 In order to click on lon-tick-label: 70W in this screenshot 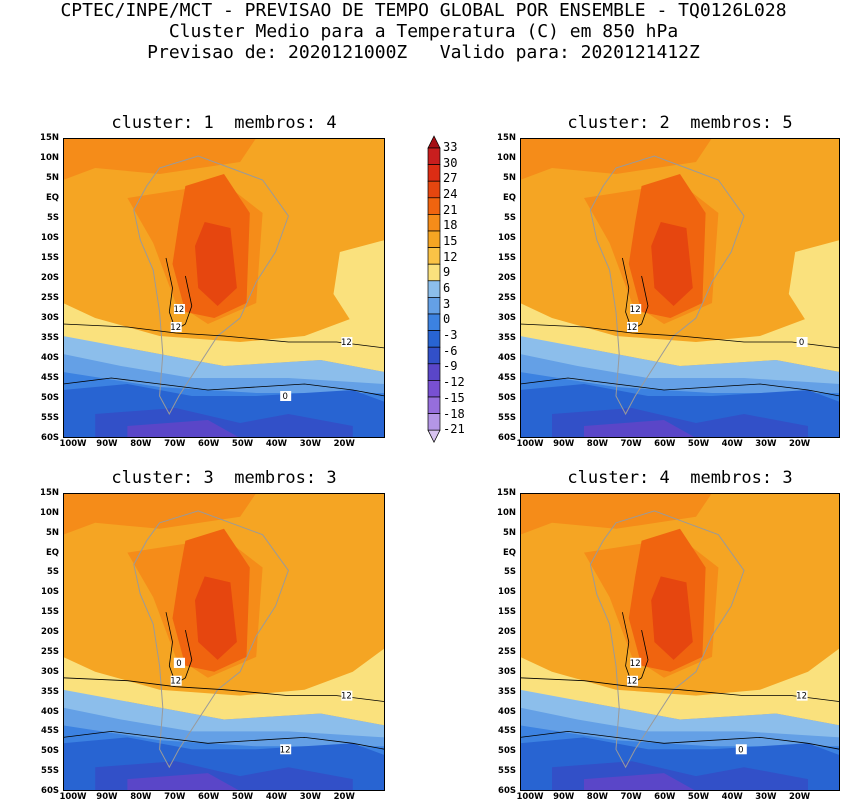, I will do `click(631, 797)`.